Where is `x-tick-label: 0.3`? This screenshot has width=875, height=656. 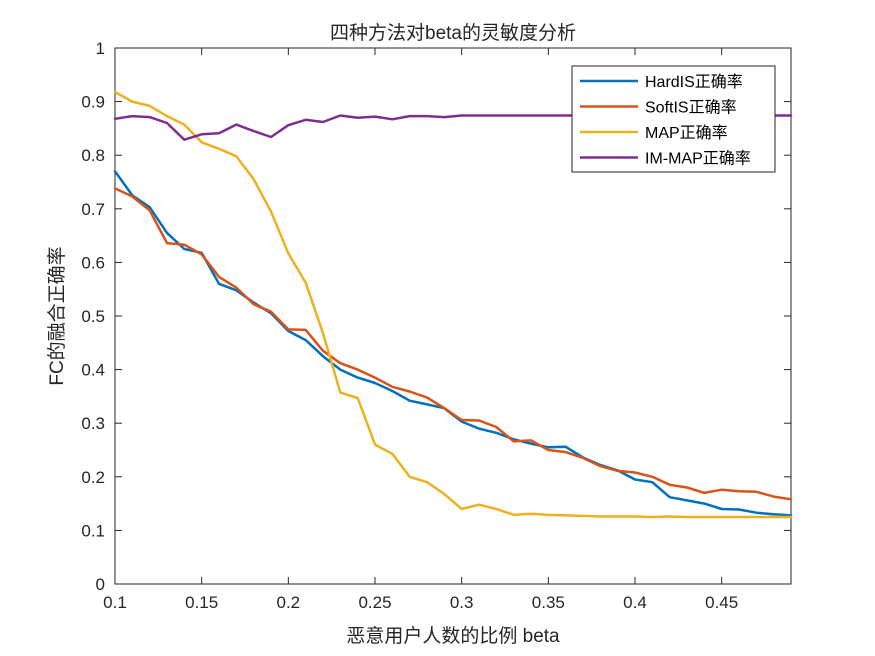 x-tick-label: 0.3 is located at coordinates (462, 602).